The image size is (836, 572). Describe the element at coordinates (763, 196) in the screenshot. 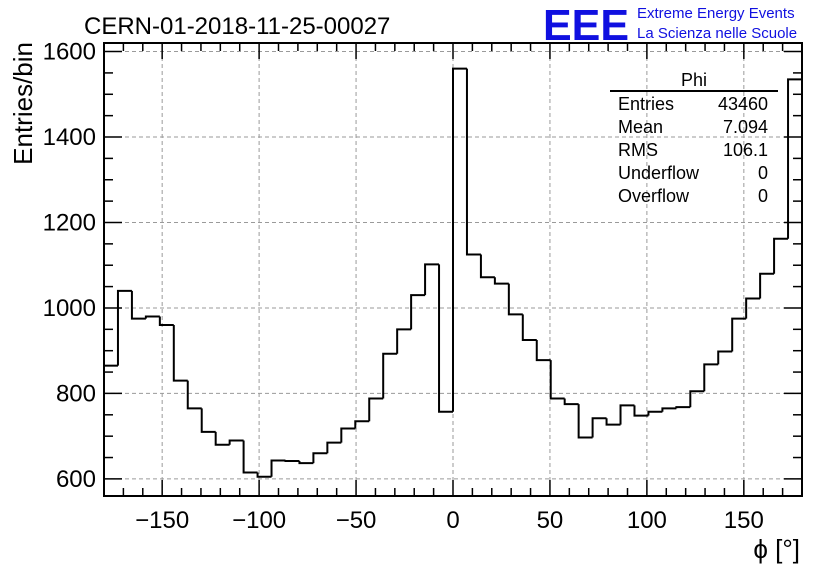

I see `stats-value-overflow: 0` at that location.